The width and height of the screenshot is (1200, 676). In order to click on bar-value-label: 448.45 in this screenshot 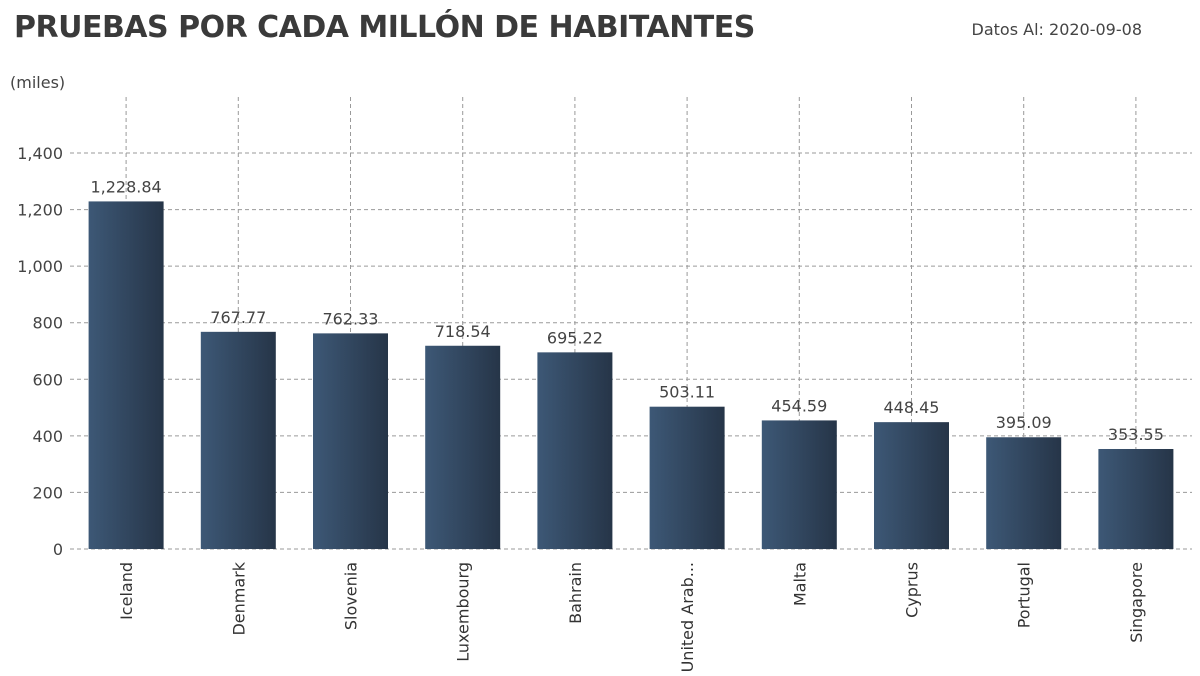, I will do `click(912, 407)`.